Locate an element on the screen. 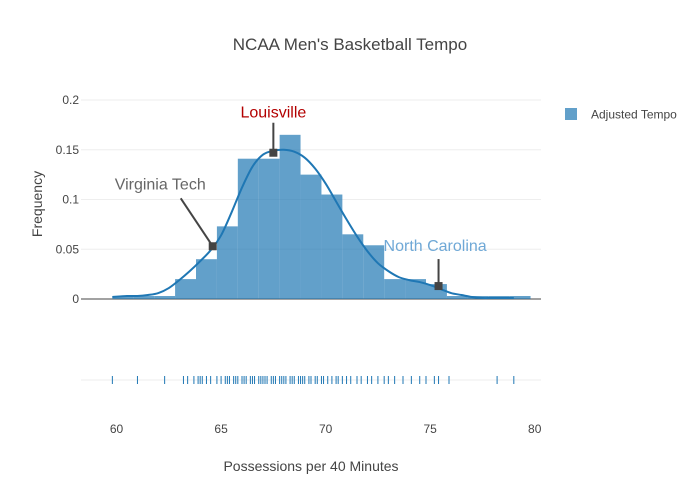  x-tick-label: 60 is located at coordinates (117, 429).